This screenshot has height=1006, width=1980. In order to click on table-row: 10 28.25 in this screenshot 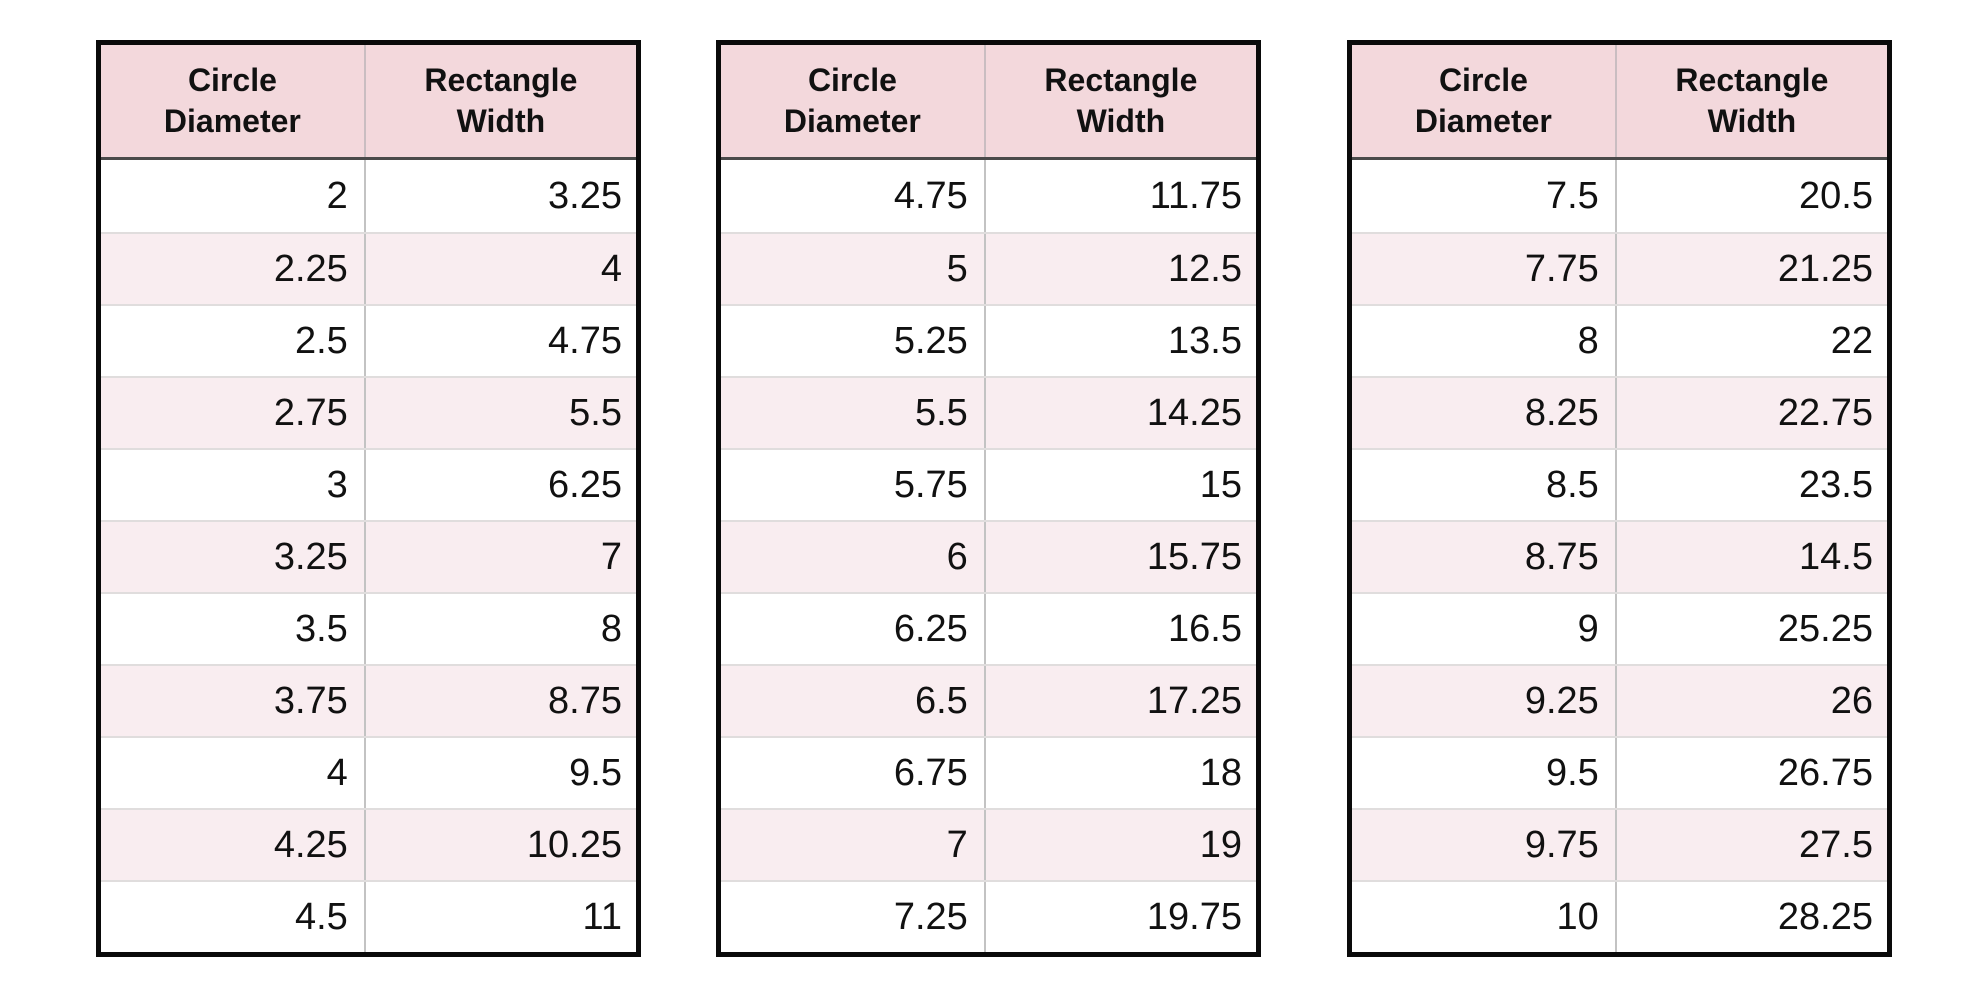, I will do `click(1619, 916)`.